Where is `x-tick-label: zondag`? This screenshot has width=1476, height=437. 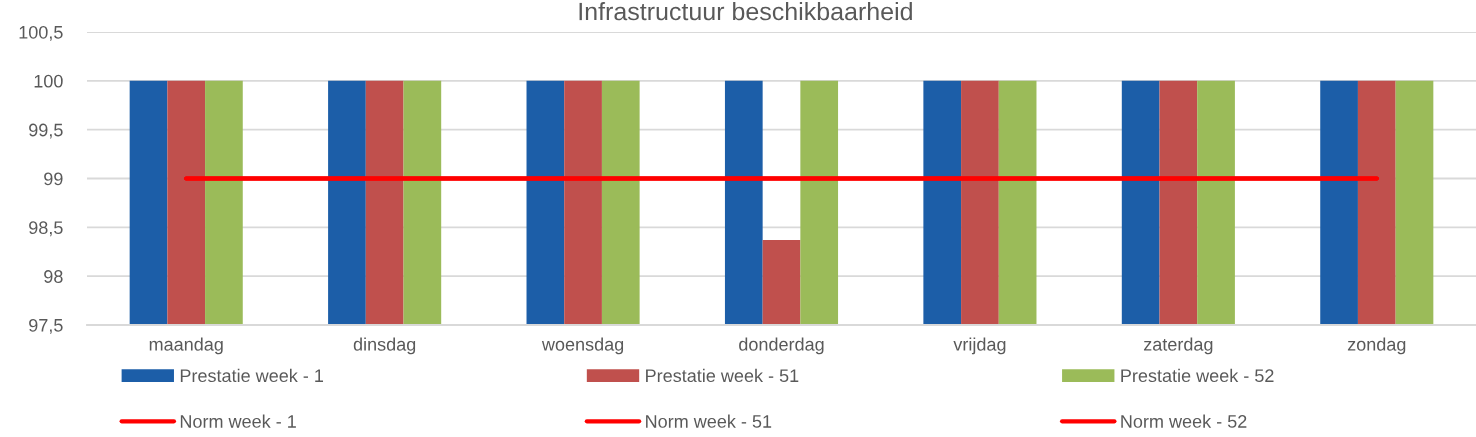 x-tick-label: zondag is located at coordinates (1376, 346).